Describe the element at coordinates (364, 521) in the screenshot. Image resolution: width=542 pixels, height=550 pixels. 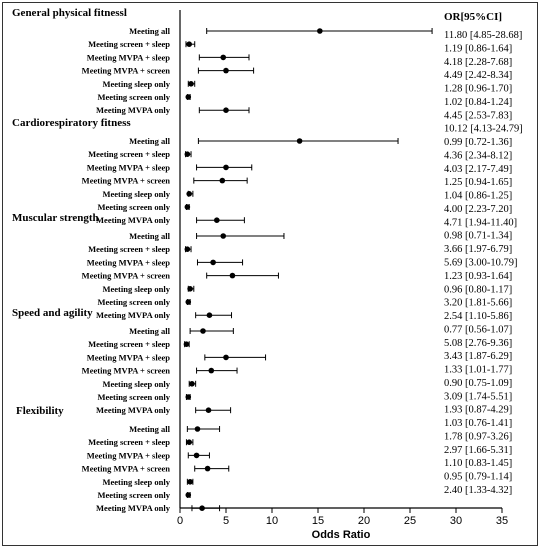
I see `x-tick-label: 20` at that location.